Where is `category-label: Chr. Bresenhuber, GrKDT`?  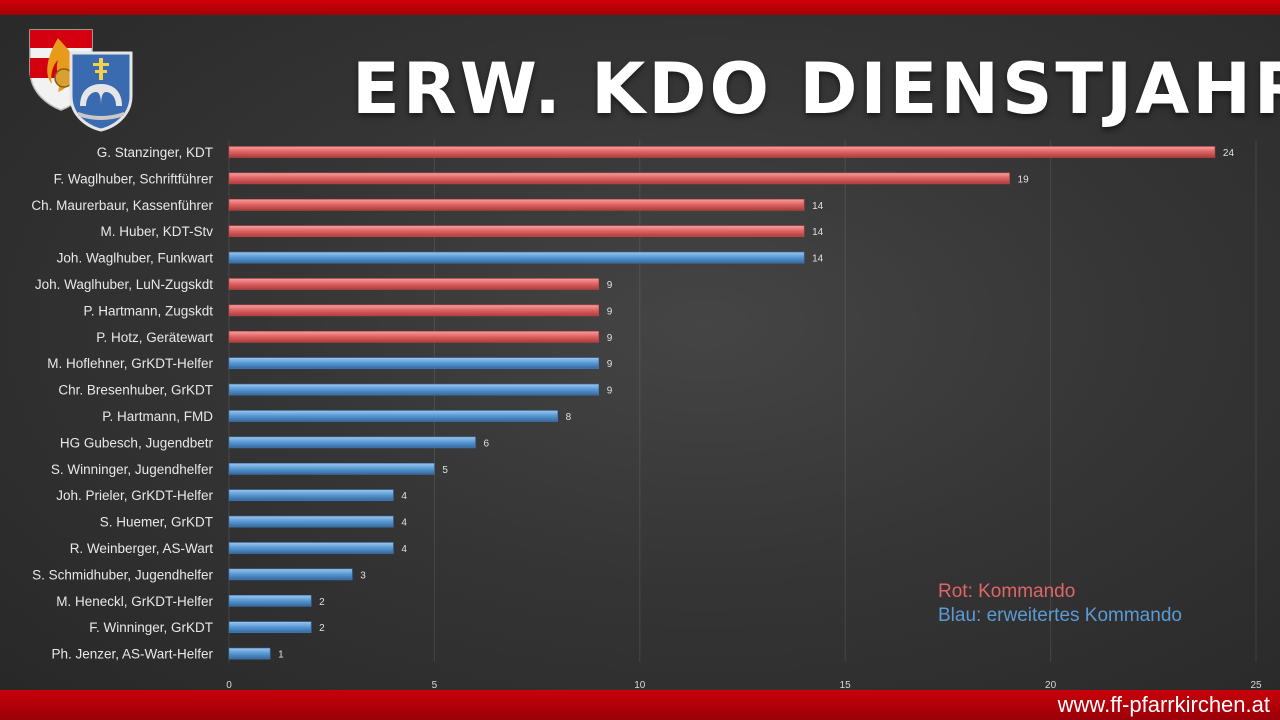 category-label: Chr. Bresenhuber, GrKDT is located at coordinates (135, 390).